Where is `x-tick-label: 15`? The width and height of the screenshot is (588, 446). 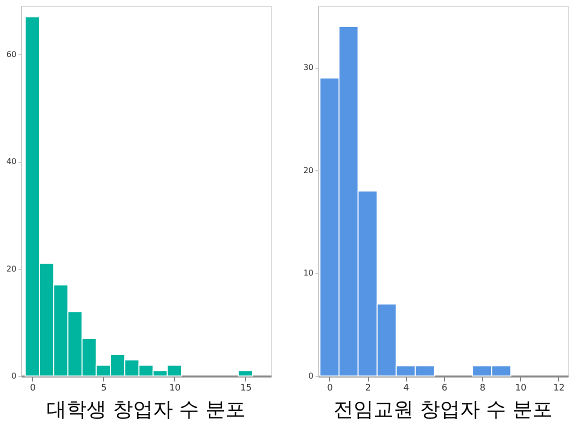 x-tick-label: 15 is located at coordinates (246, 389).